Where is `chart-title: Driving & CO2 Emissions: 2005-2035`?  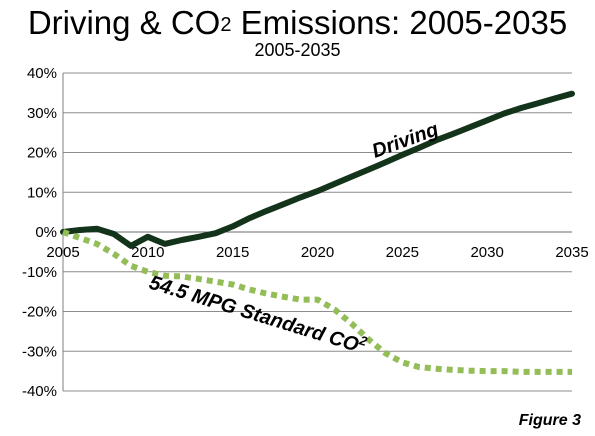 chart-title: Driving & CO2 Emissions: 2005-2035 is located at coordinates (297, 23).